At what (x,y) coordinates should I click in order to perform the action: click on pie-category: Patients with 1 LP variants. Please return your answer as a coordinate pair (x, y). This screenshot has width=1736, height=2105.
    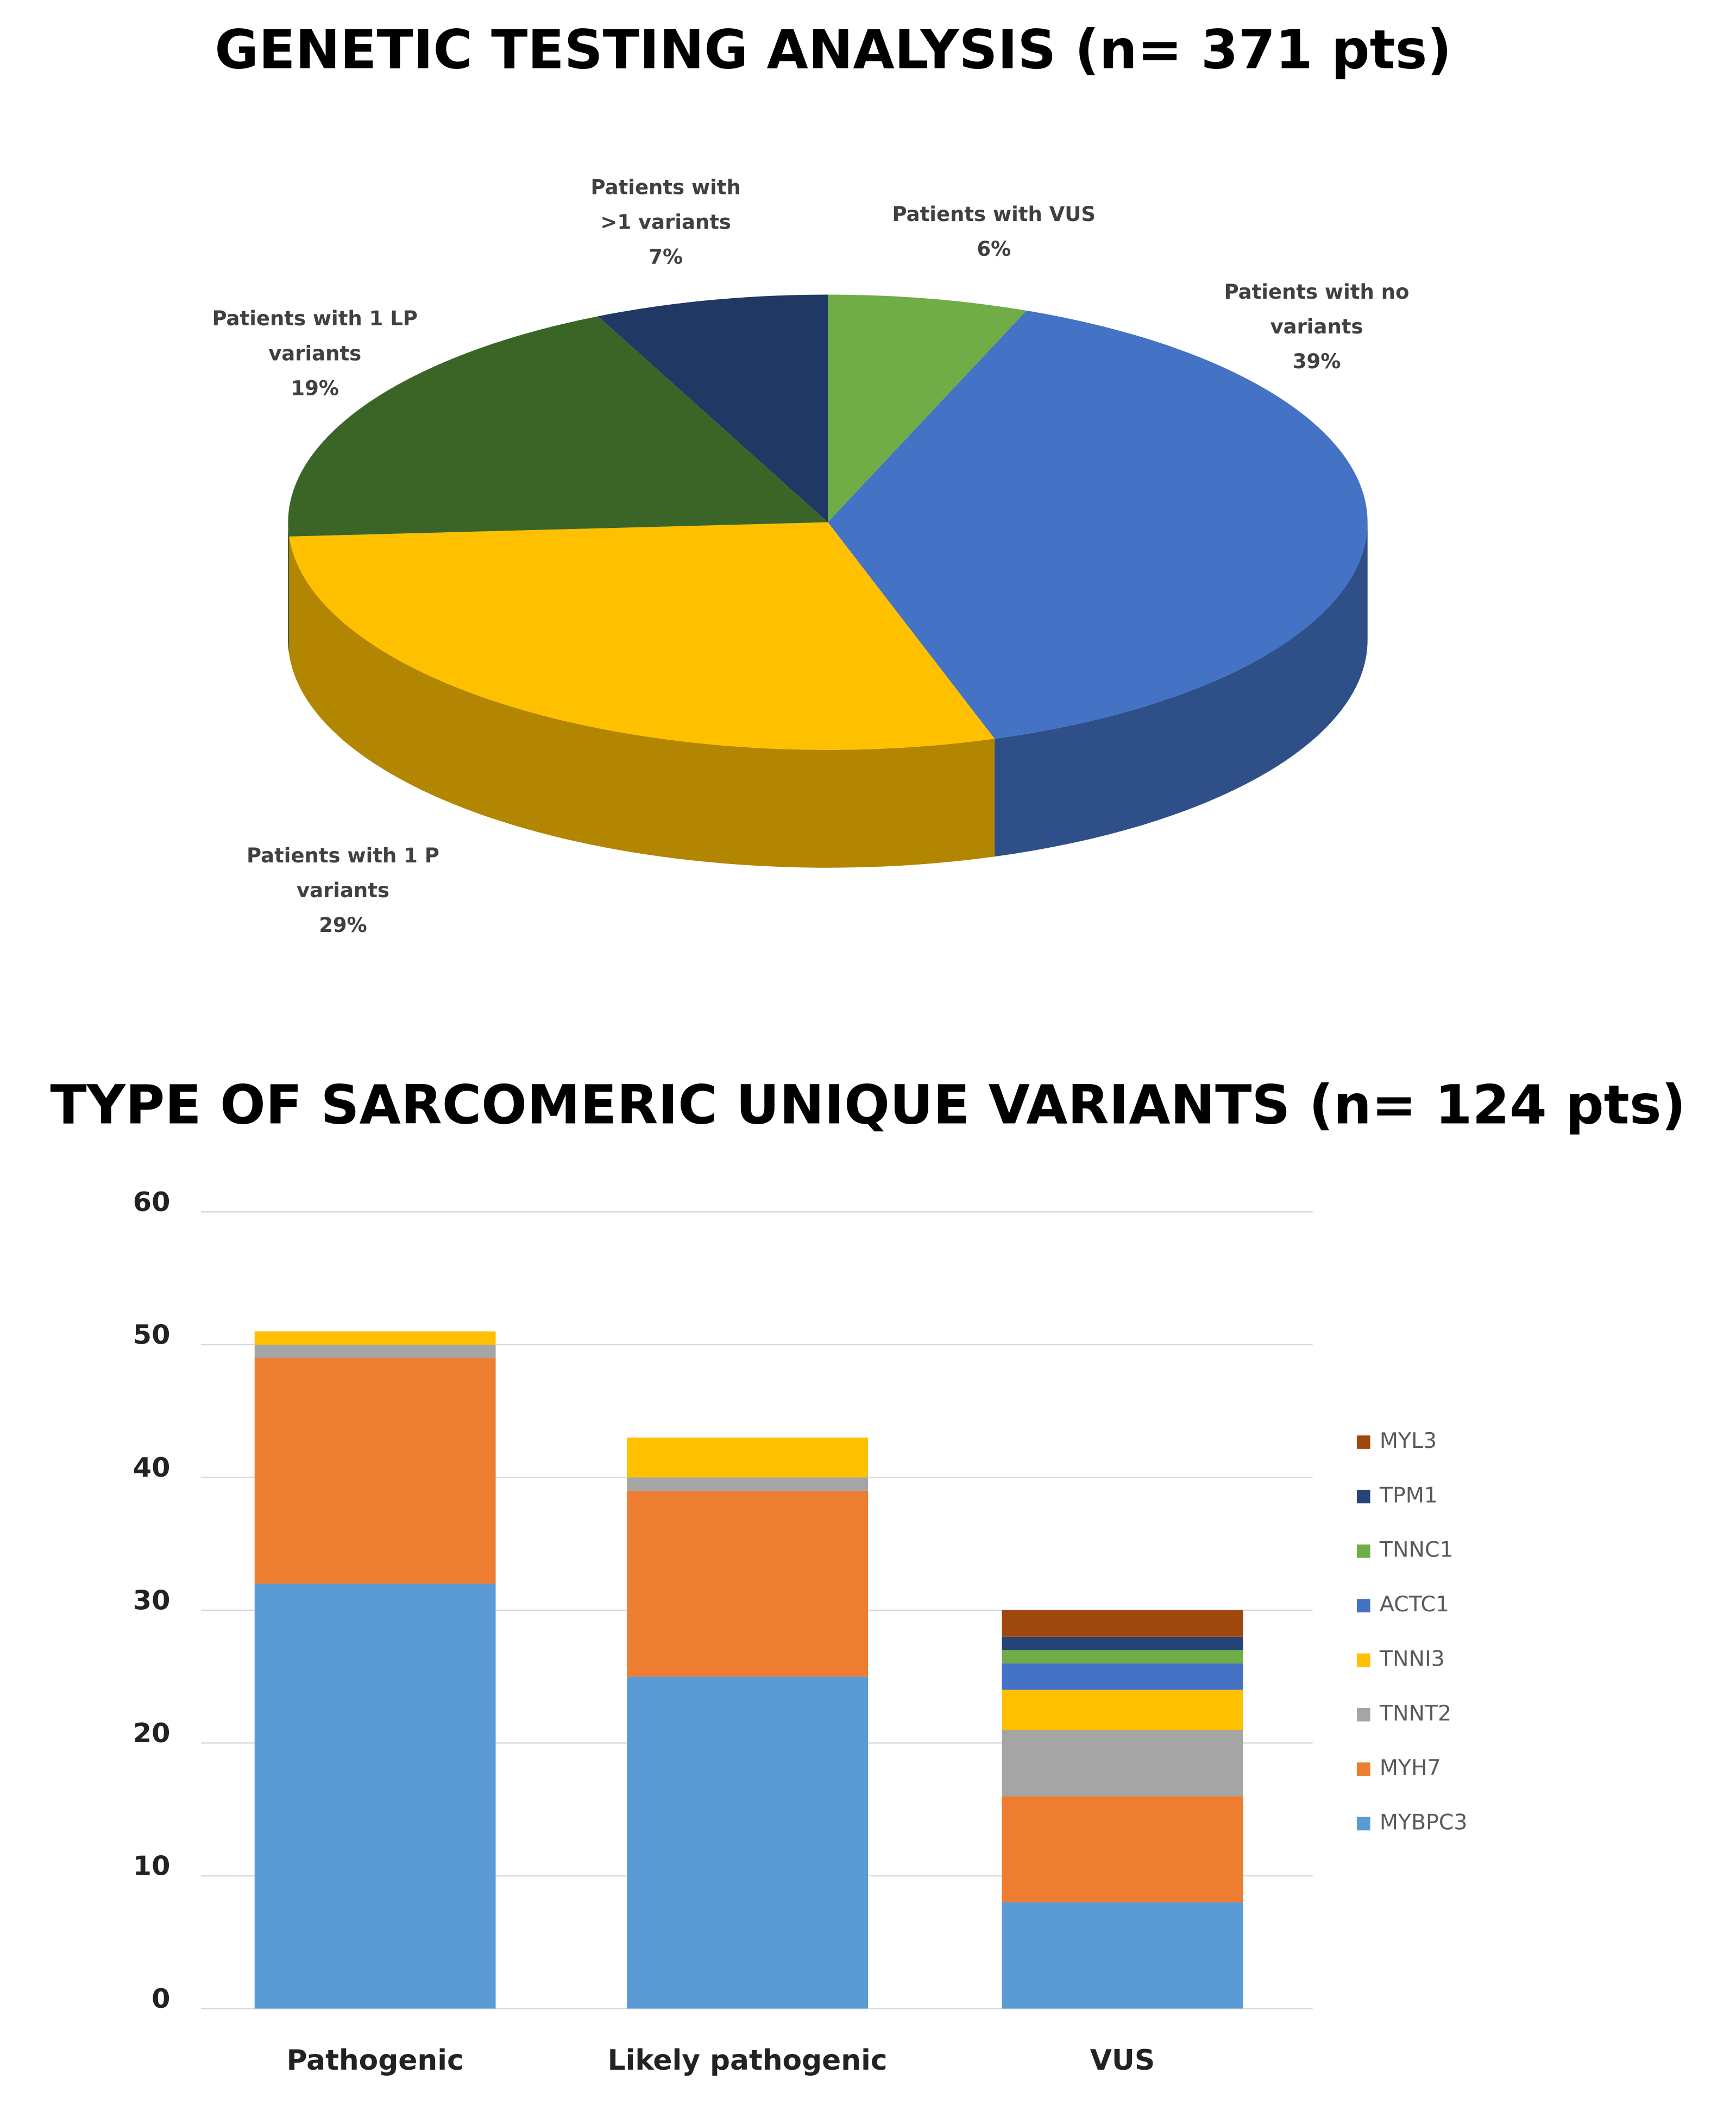
    Looking at the image, I should click on (315, 336).